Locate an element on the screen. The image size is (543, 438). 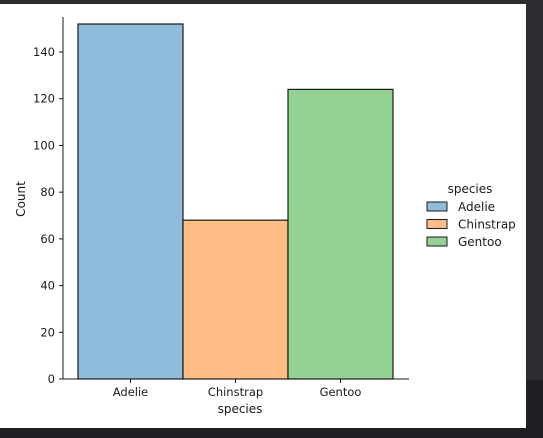
legend-swatch-gentoo is located at coordinates (437, 241).